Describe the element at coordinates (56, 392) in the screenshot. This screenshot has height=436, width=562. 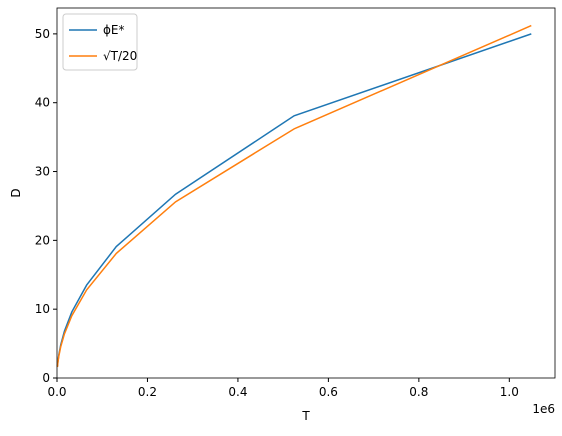
I see `x-tick-label: 0.0` at that location.